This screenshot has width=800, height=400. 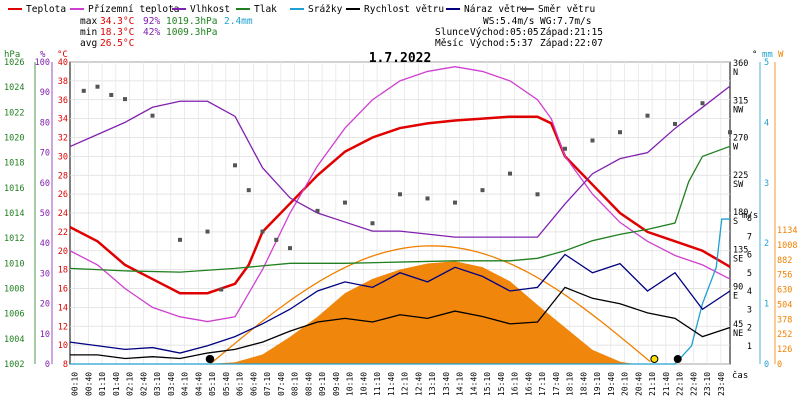 What do you see at coordinates (680, 384) in the screenshot?
I see `time-tick-44: 22:10` at bounding box center [680, 384].